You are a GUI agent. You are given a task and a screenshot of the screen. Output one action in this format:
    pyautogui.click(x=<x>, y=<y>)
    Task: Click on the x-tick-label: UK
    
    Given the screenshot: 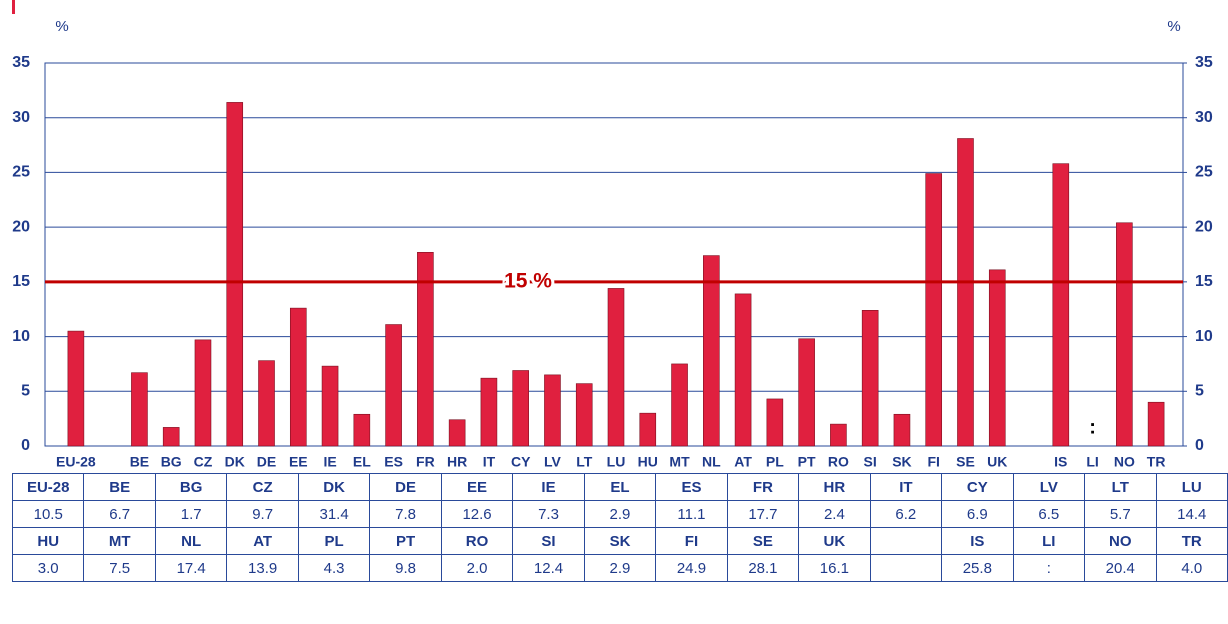 What is the action you would take?
    pyautogui.click(x=997, y=462)
    